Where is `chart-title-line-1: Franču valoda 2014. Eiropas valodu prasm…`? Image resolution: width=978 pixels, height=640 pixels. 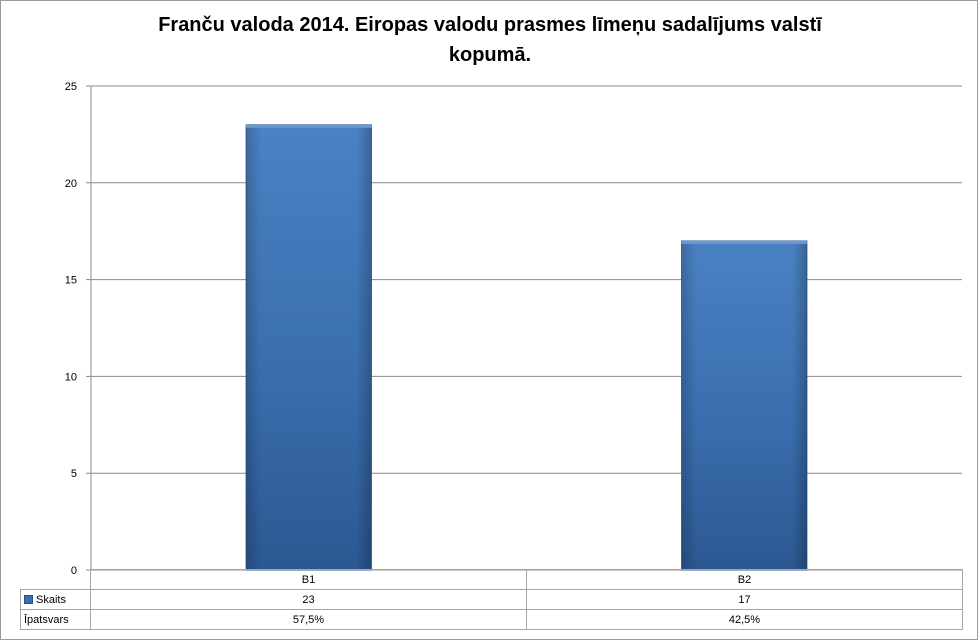 chart-title-line-1: Franču valoda 2014. Eiropas valodu prasm… is located at coordinates (490, 25).